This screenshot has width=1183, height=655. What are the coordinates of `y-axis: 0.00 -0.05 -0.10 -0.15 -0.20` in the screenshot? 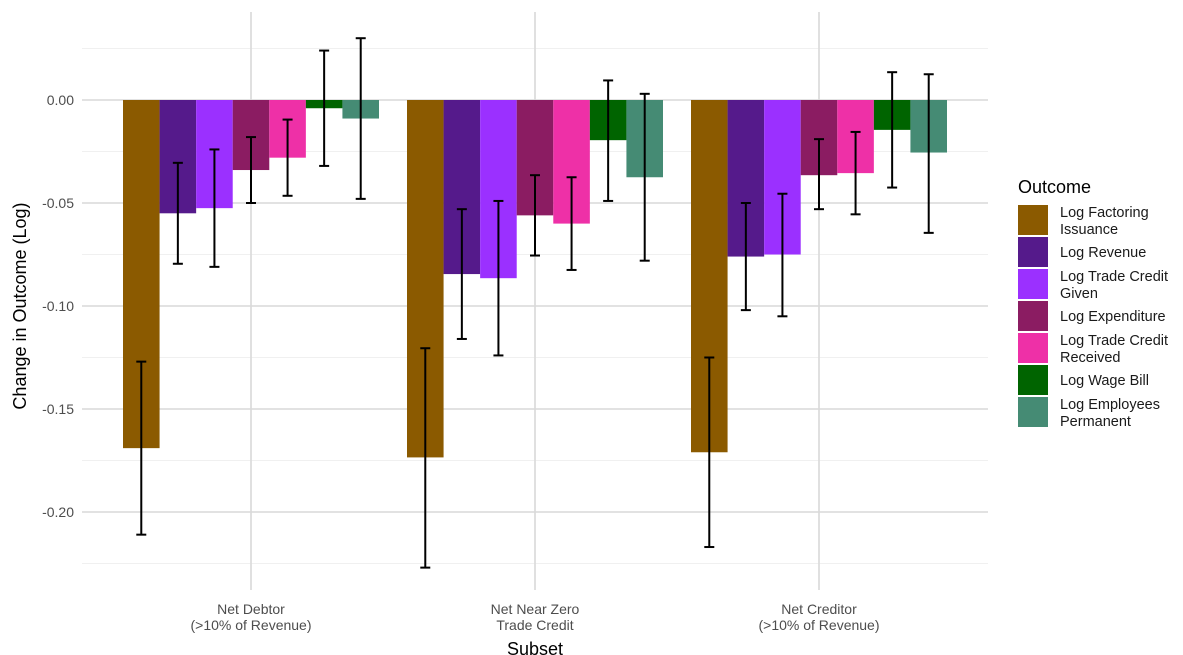 It's located at (58, 306).